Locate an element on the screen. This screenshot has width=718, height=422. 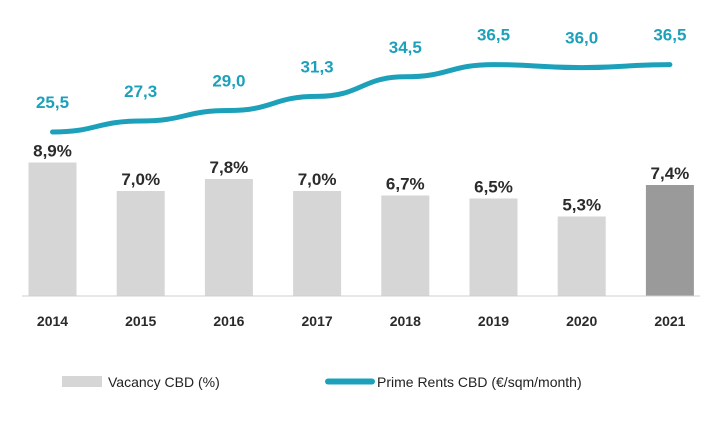
vacancy-bar-2014 is located at coordinates (52, 229).